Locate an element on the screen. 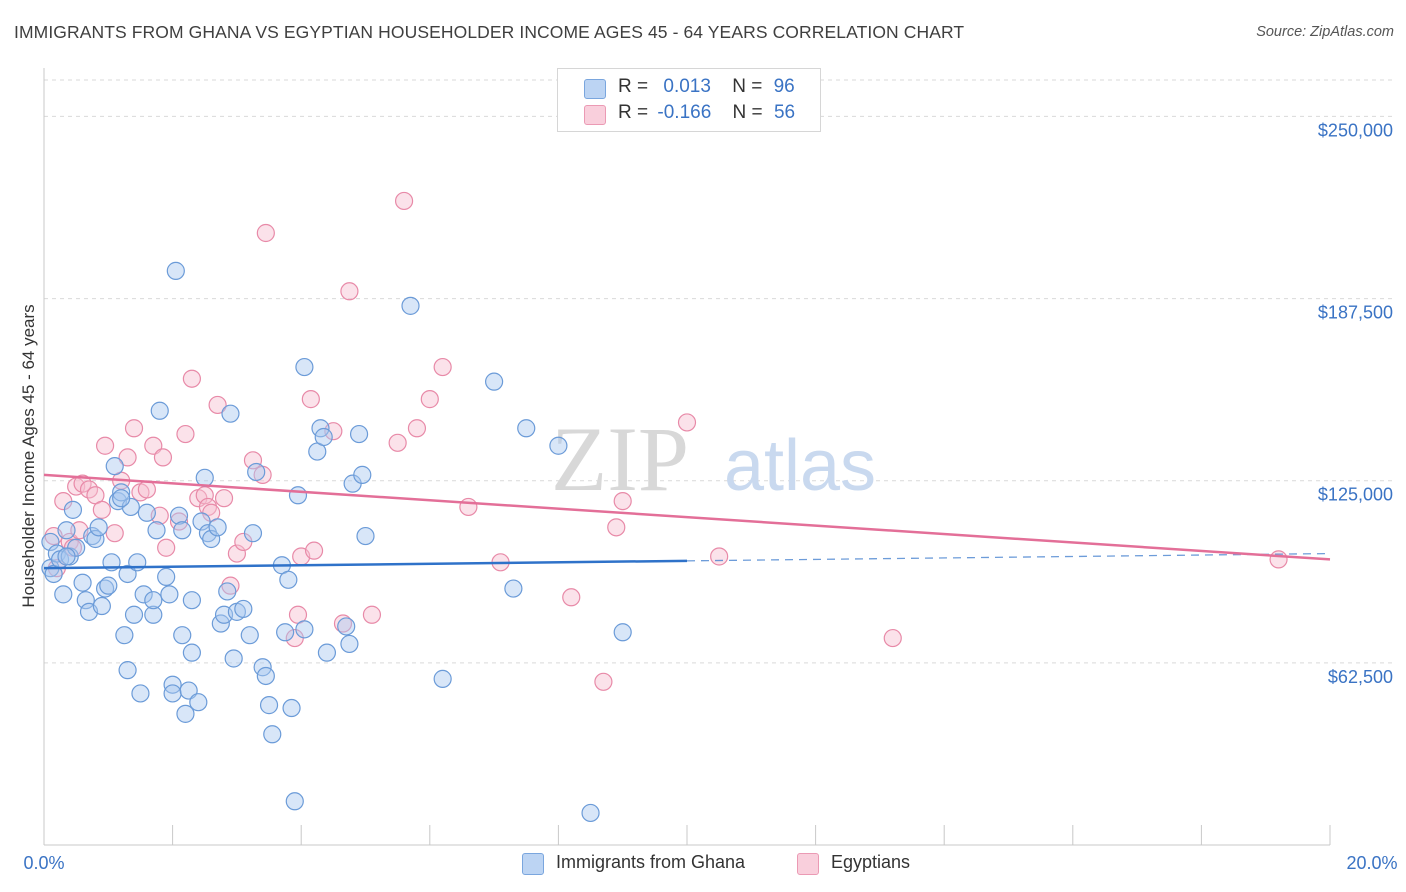  y-axis-label: Householder Income Ages 45 - 64 years is located at coordinates (28, 455).